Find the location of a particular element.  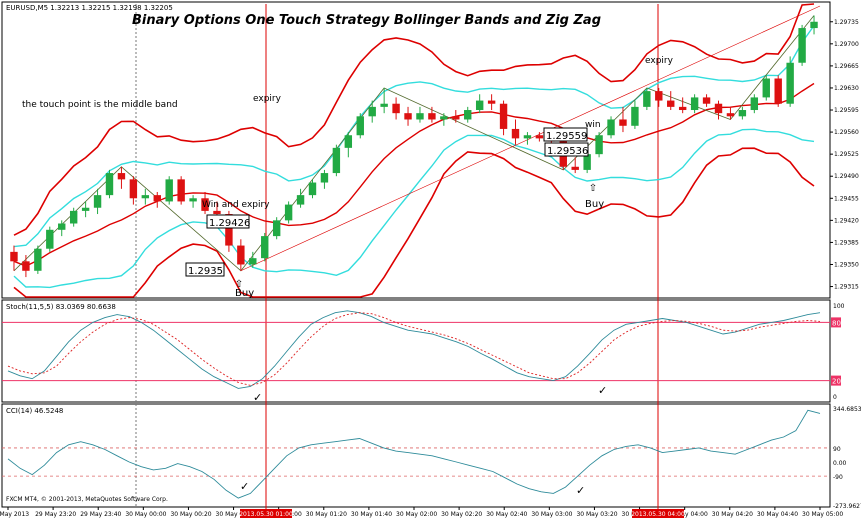

stoch-level-value: 80 is located at coordinates (836, 323).